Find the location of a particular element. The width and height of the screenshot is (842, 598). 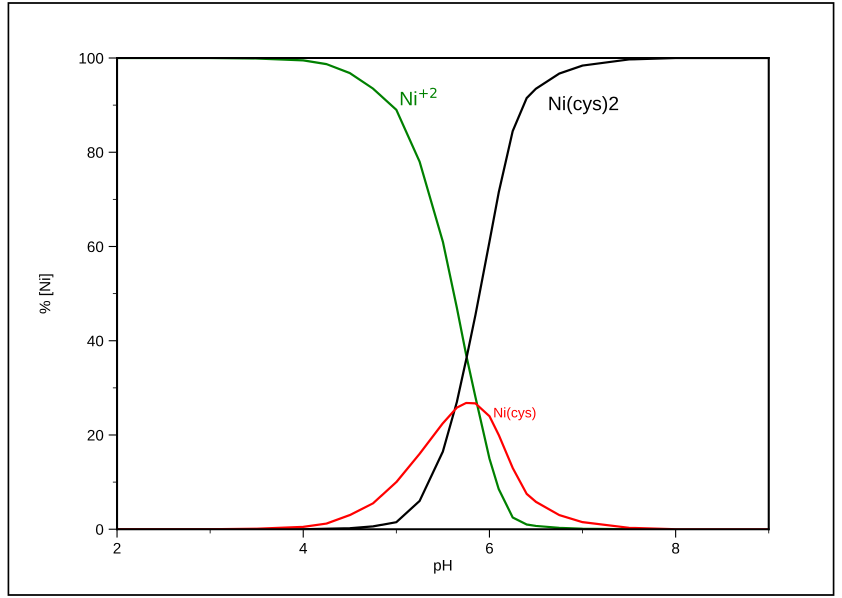

x-tick-label: 2 is located at coordinates (117, 548).